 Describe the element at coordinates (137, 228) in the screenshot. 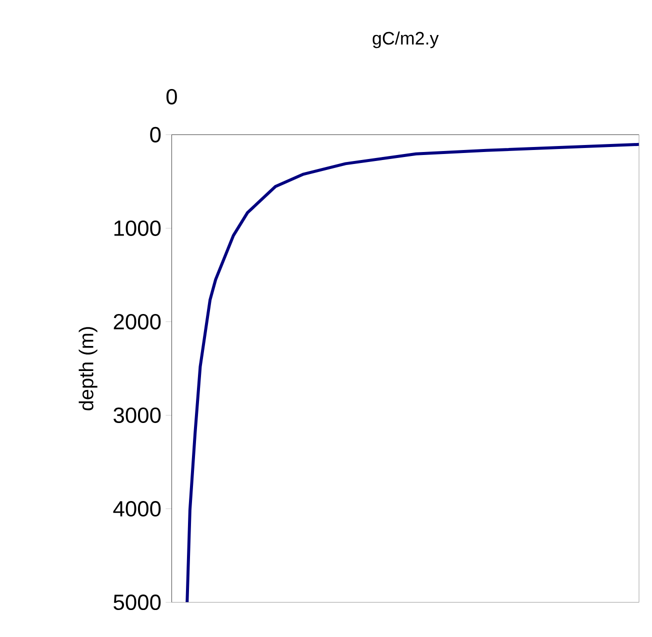

I see `y-tick-label: 1000` at that location.